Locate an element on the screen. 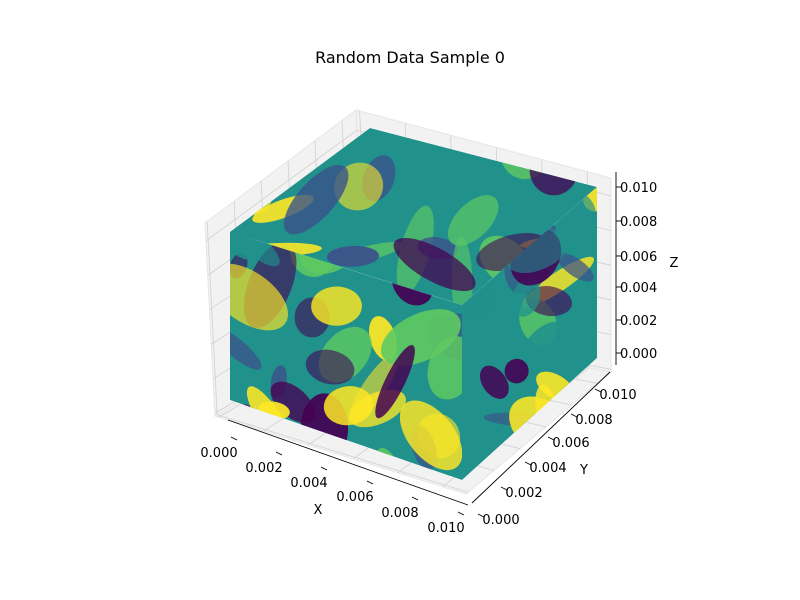  y-tick-label: 0.008 is located at coordinates (593, 420).